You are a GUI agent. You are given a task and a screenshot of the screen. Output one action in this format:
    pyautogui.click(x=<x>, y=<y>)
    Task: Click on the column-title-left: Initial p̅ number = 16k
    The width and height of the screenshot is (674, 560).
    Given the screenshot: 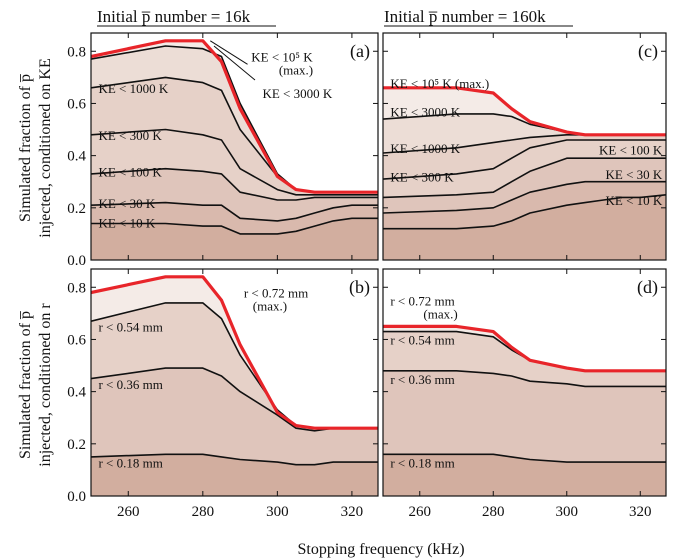 What is the action you would take?
    pyautogui.click(x=174, y=16)
    